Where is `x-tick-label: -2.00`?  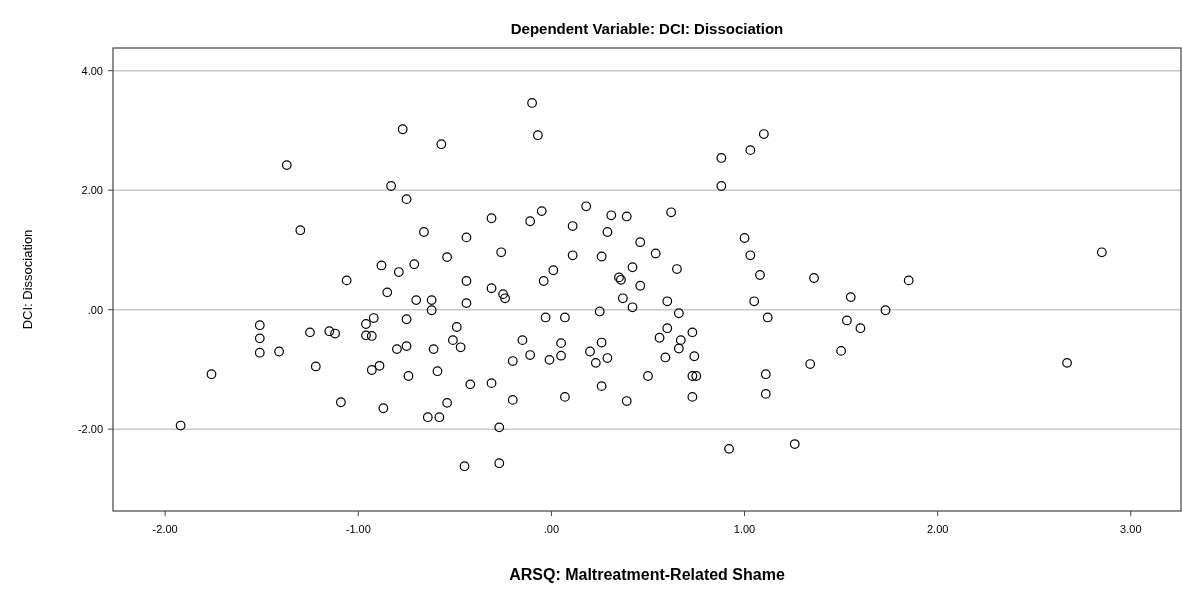
x-tick-label: -2.00 is located at coordinates (165, 529).